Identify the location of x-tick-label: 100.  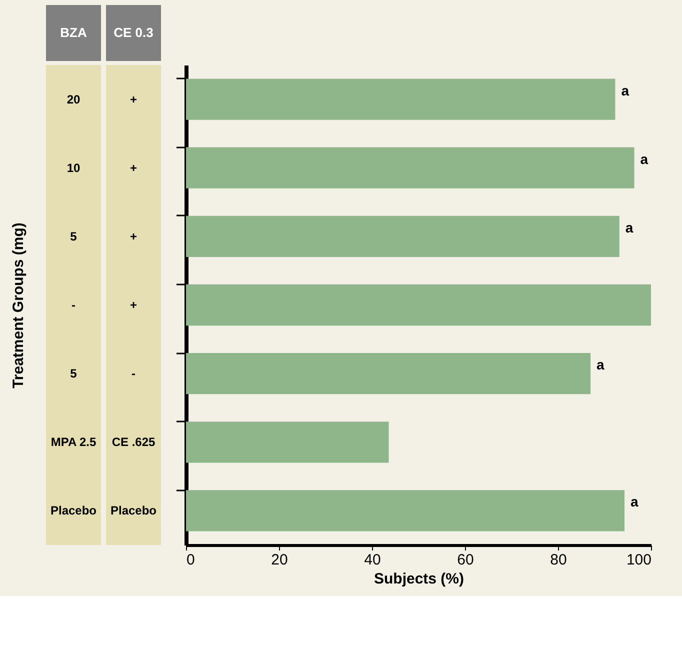
(639, 560).